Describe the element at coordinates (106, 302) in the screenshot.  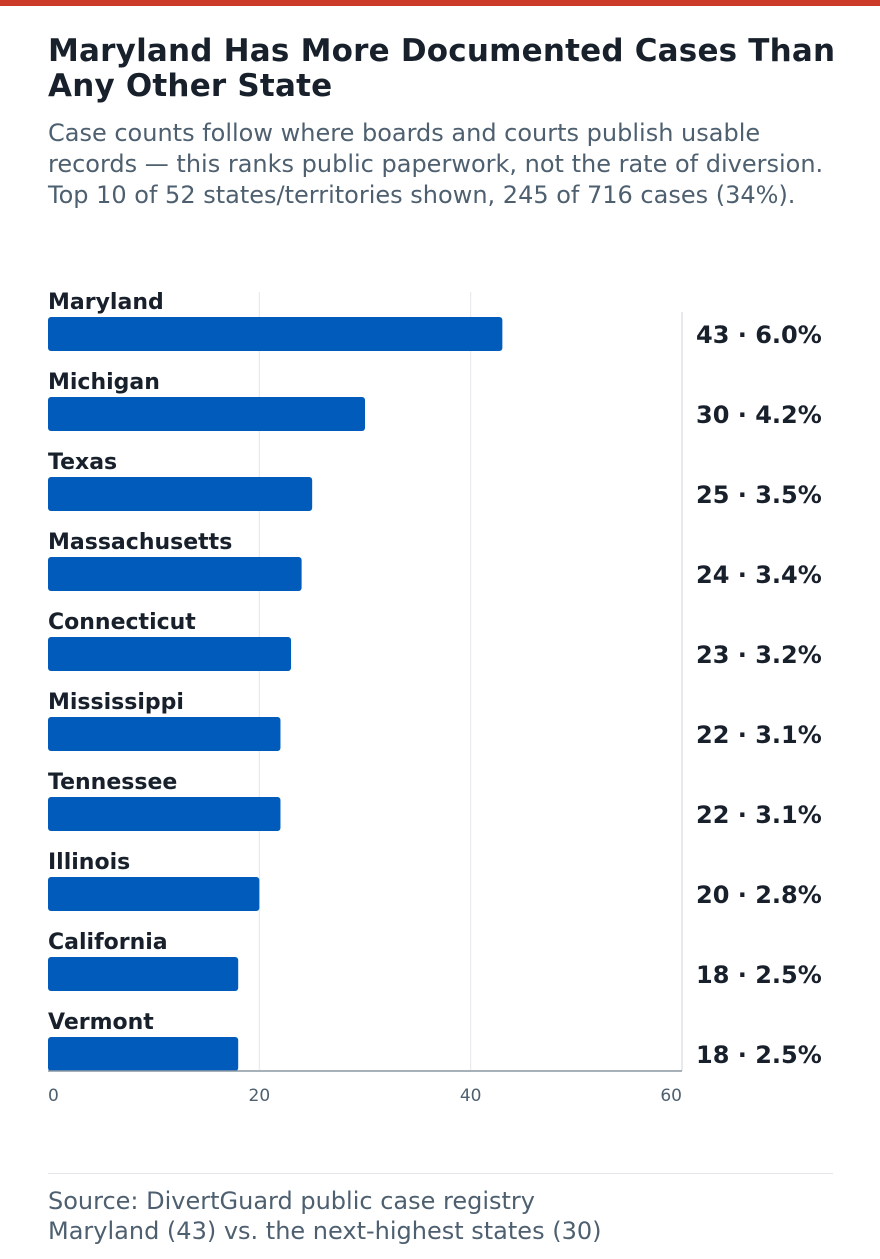
I see `bar-category-label: Maryland` at that location.